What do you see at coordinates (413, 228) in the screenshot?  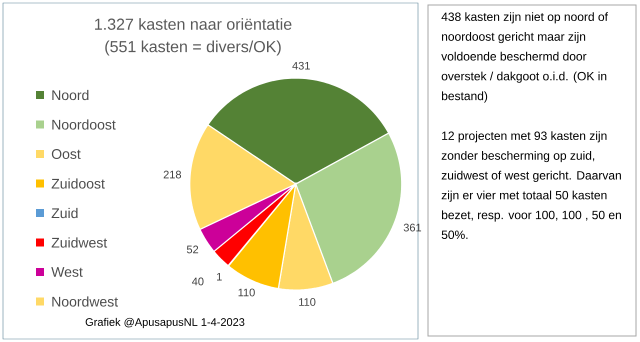 I see `data-label: 361` at bounding box center [413, 228].